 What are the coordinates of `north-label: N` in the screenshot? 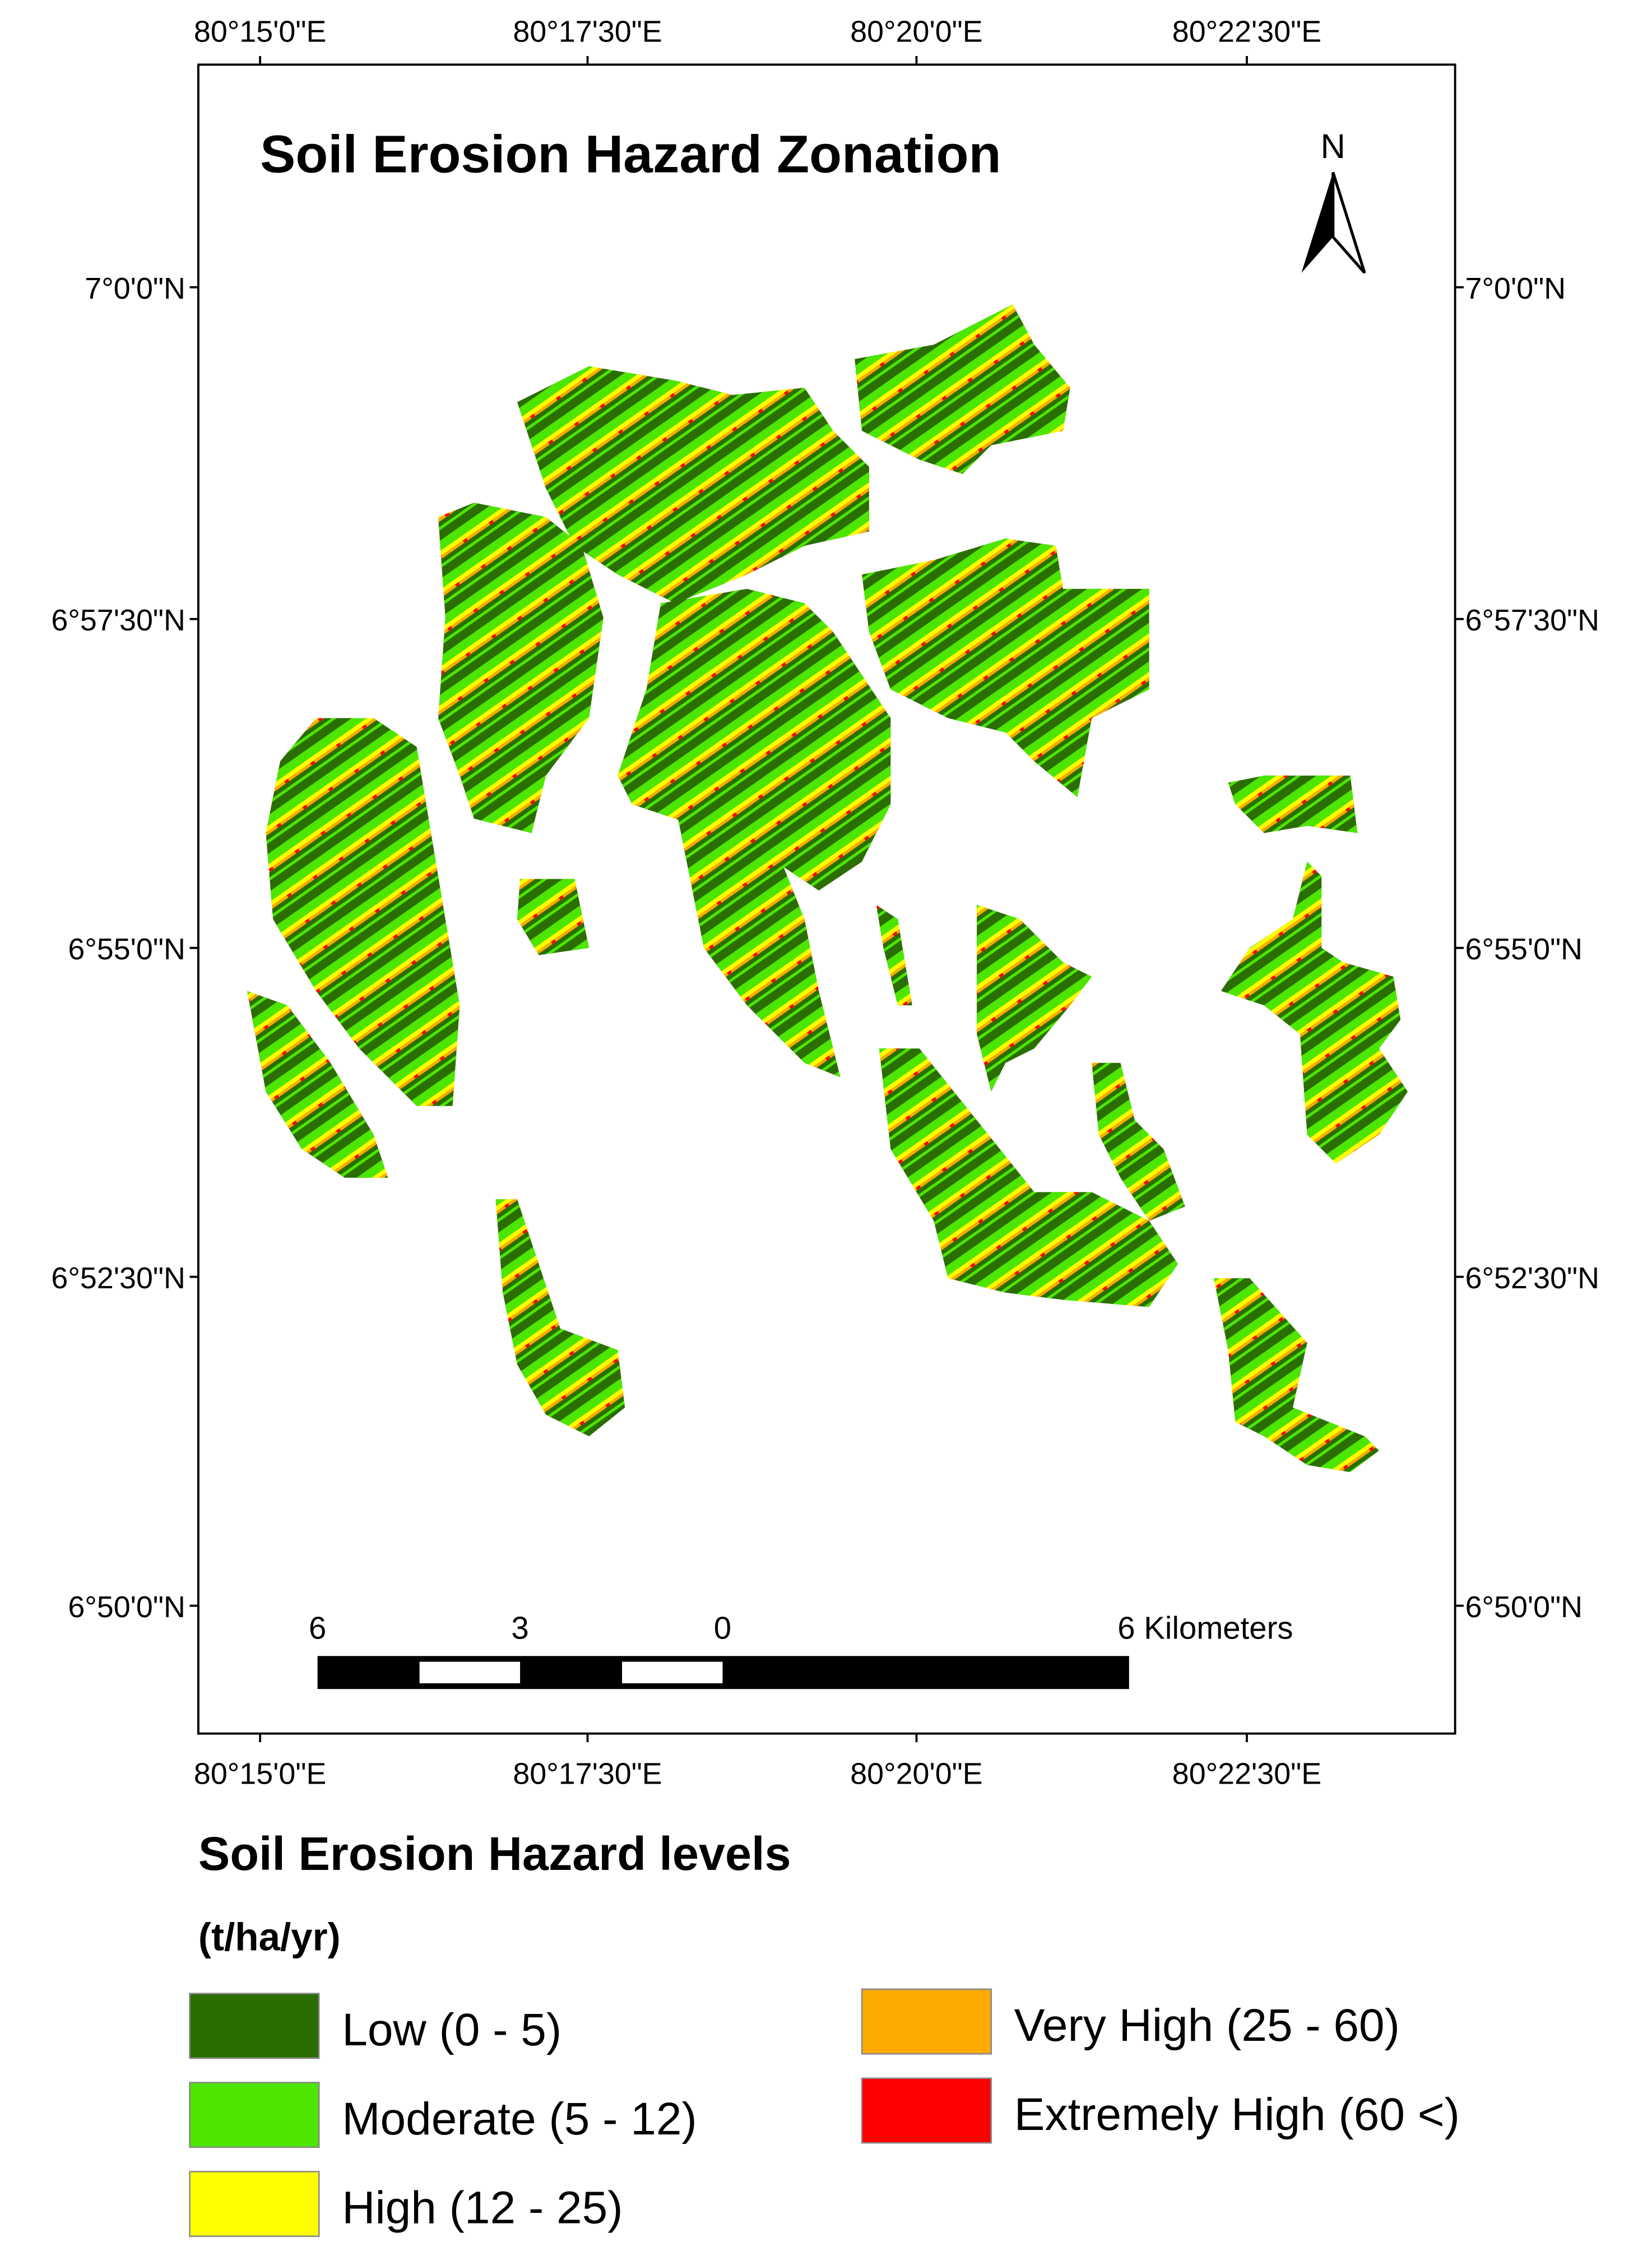 It's located at (1333, 146).